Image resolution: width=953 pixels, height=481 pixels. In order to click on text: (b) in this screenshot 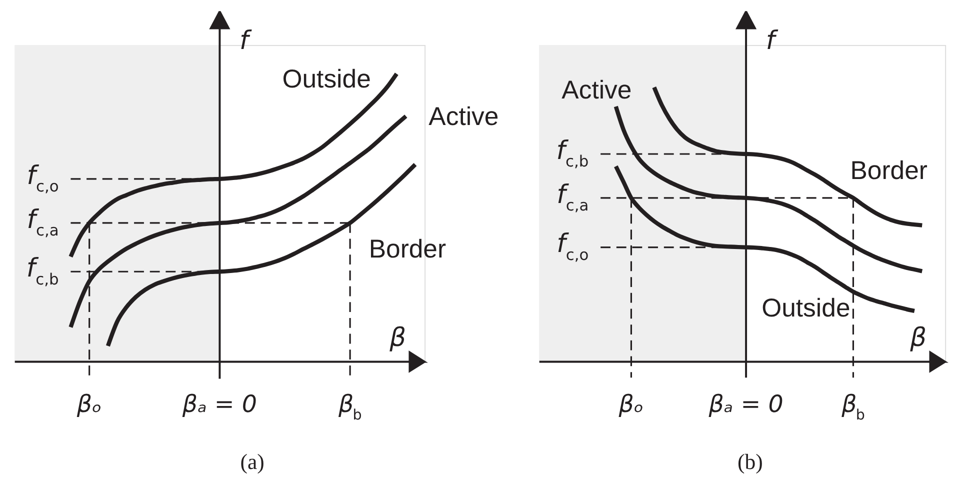, I will do `click(750, 462)`.